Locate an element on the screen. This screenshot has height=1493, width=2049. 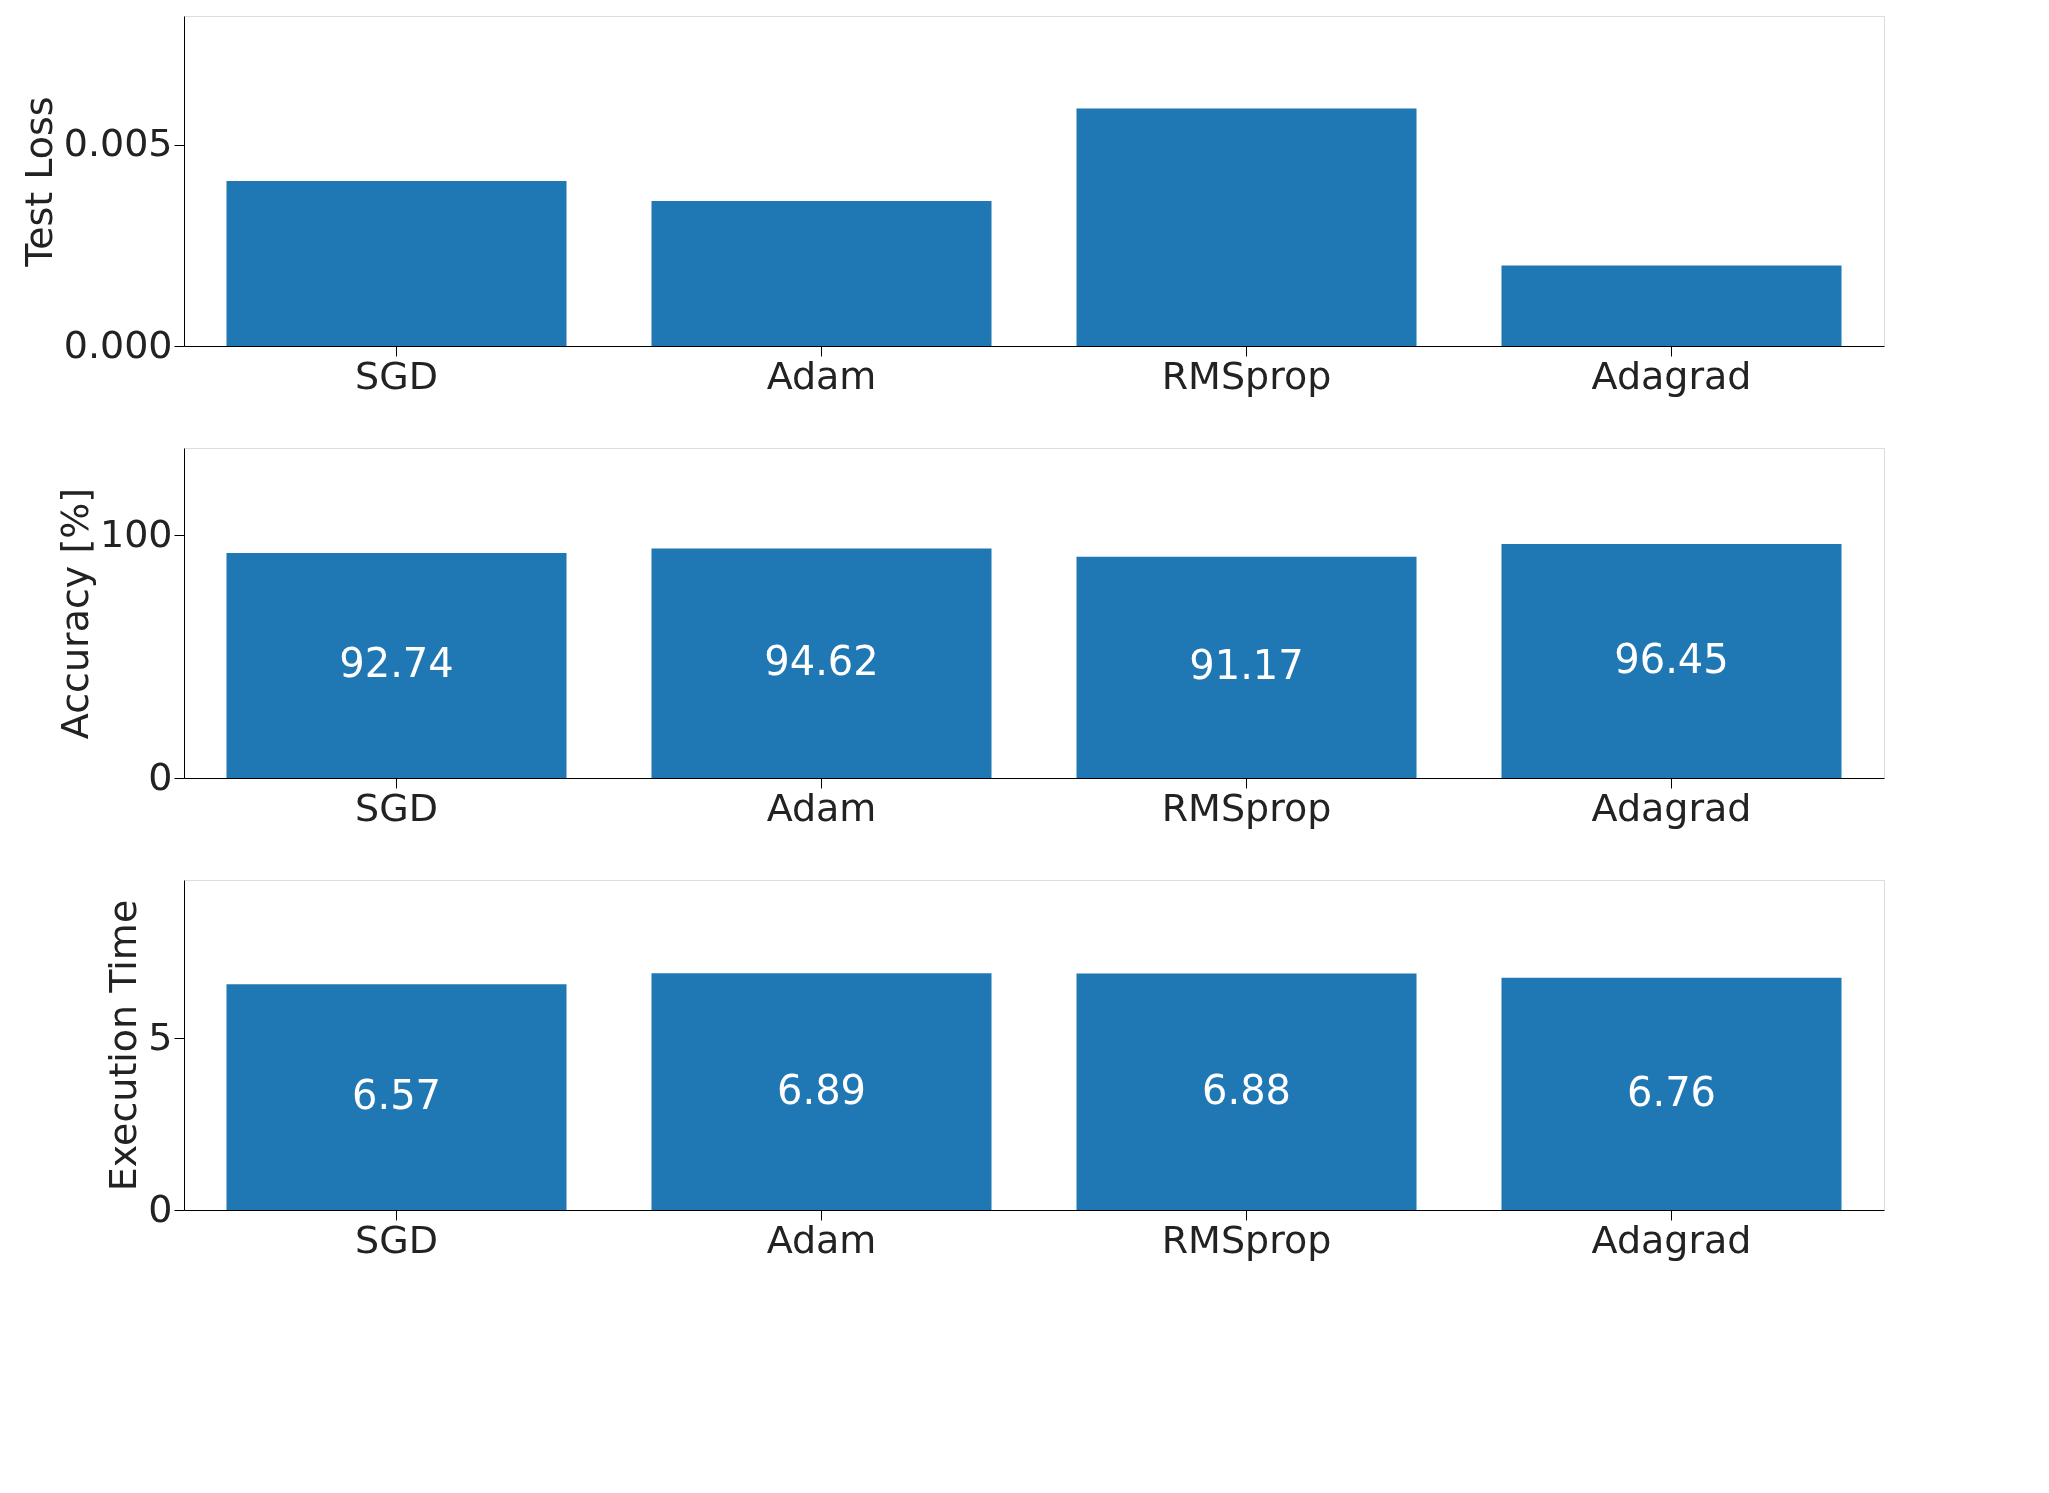
data-label: 6.76 is located at coordinates (1671, 1091).